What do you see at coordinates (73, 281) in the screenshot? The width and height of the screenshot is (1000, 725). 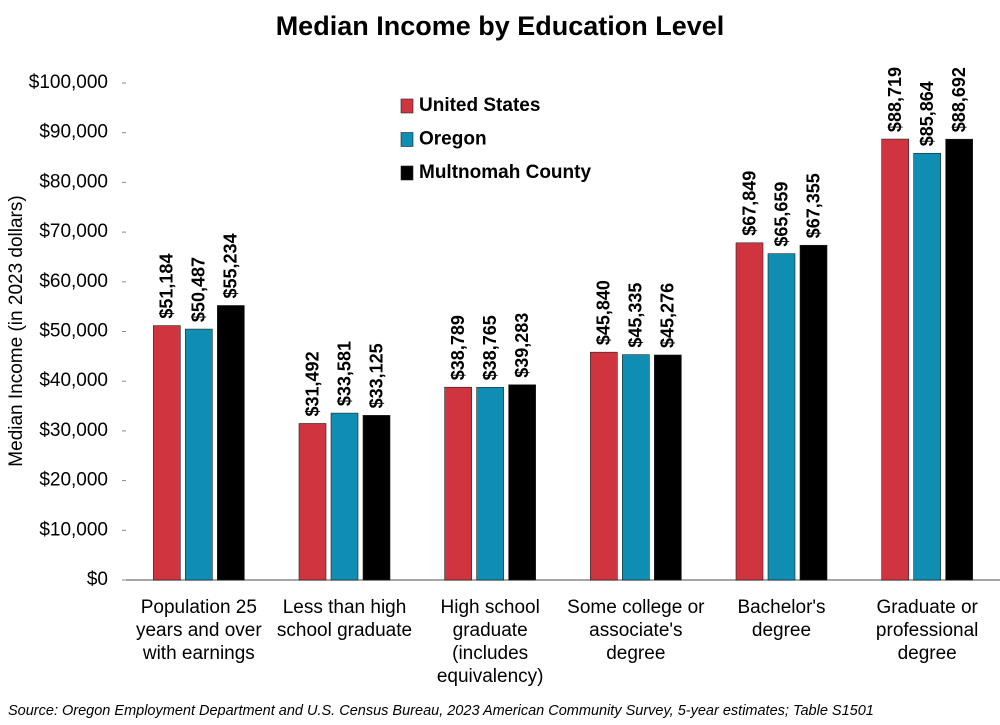 I see `y-tick-label: $60,000` at bounding box center [73, 281].